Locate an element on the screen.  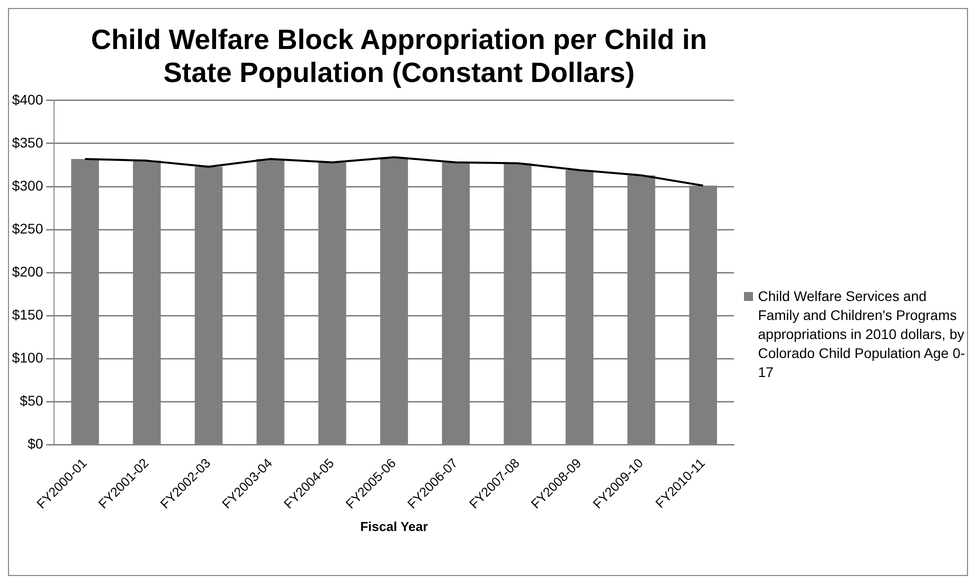
y-tick-label: $0 is located at coordinates (36, 444).